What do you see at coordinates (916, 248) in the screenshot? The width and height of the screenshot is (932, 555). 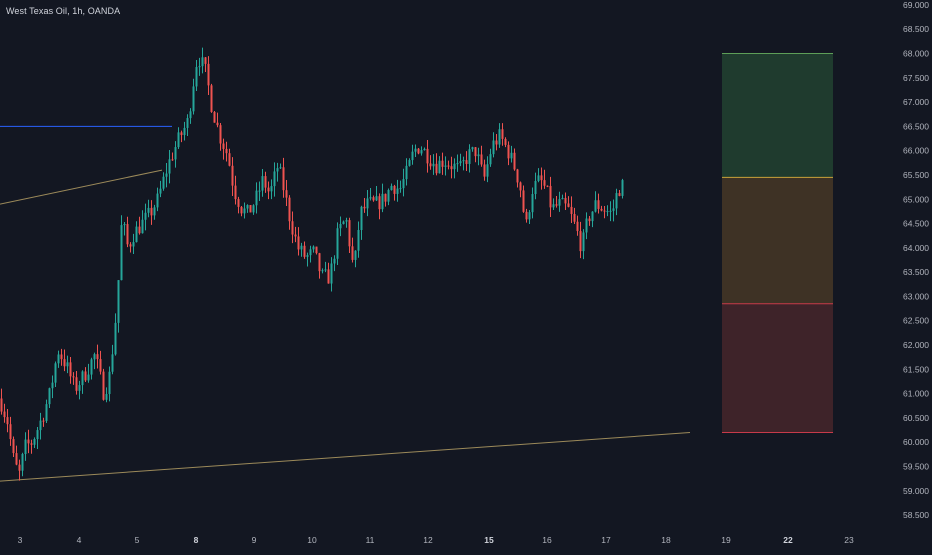 I see `price-tick-label: 64.000` at bounding box center [916, 248].